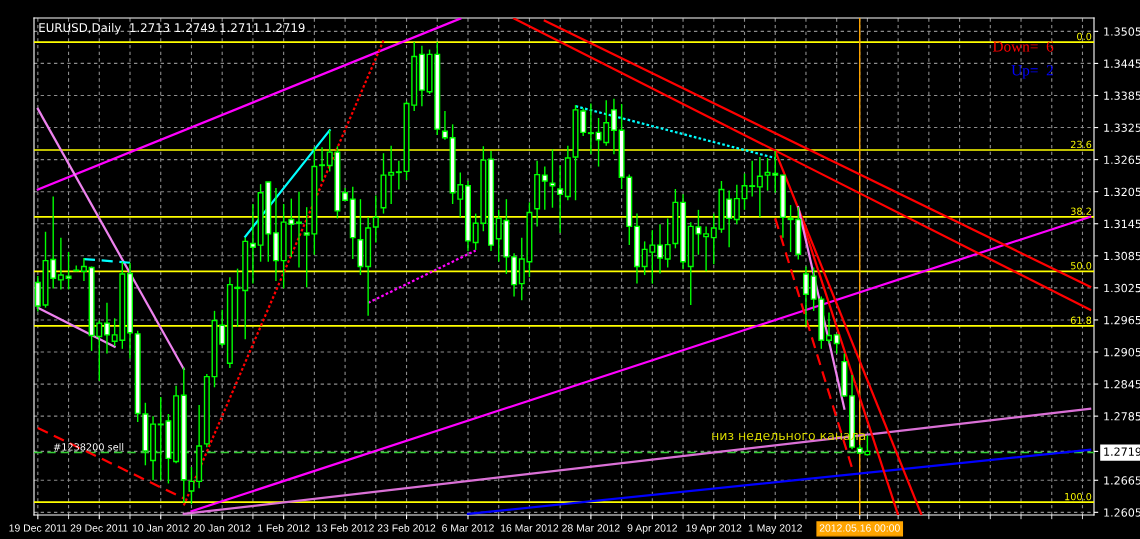  Describe the element at coordinates (1122, 127) in the screenshot. I see `y-tick-label: 1.3325` at that location.